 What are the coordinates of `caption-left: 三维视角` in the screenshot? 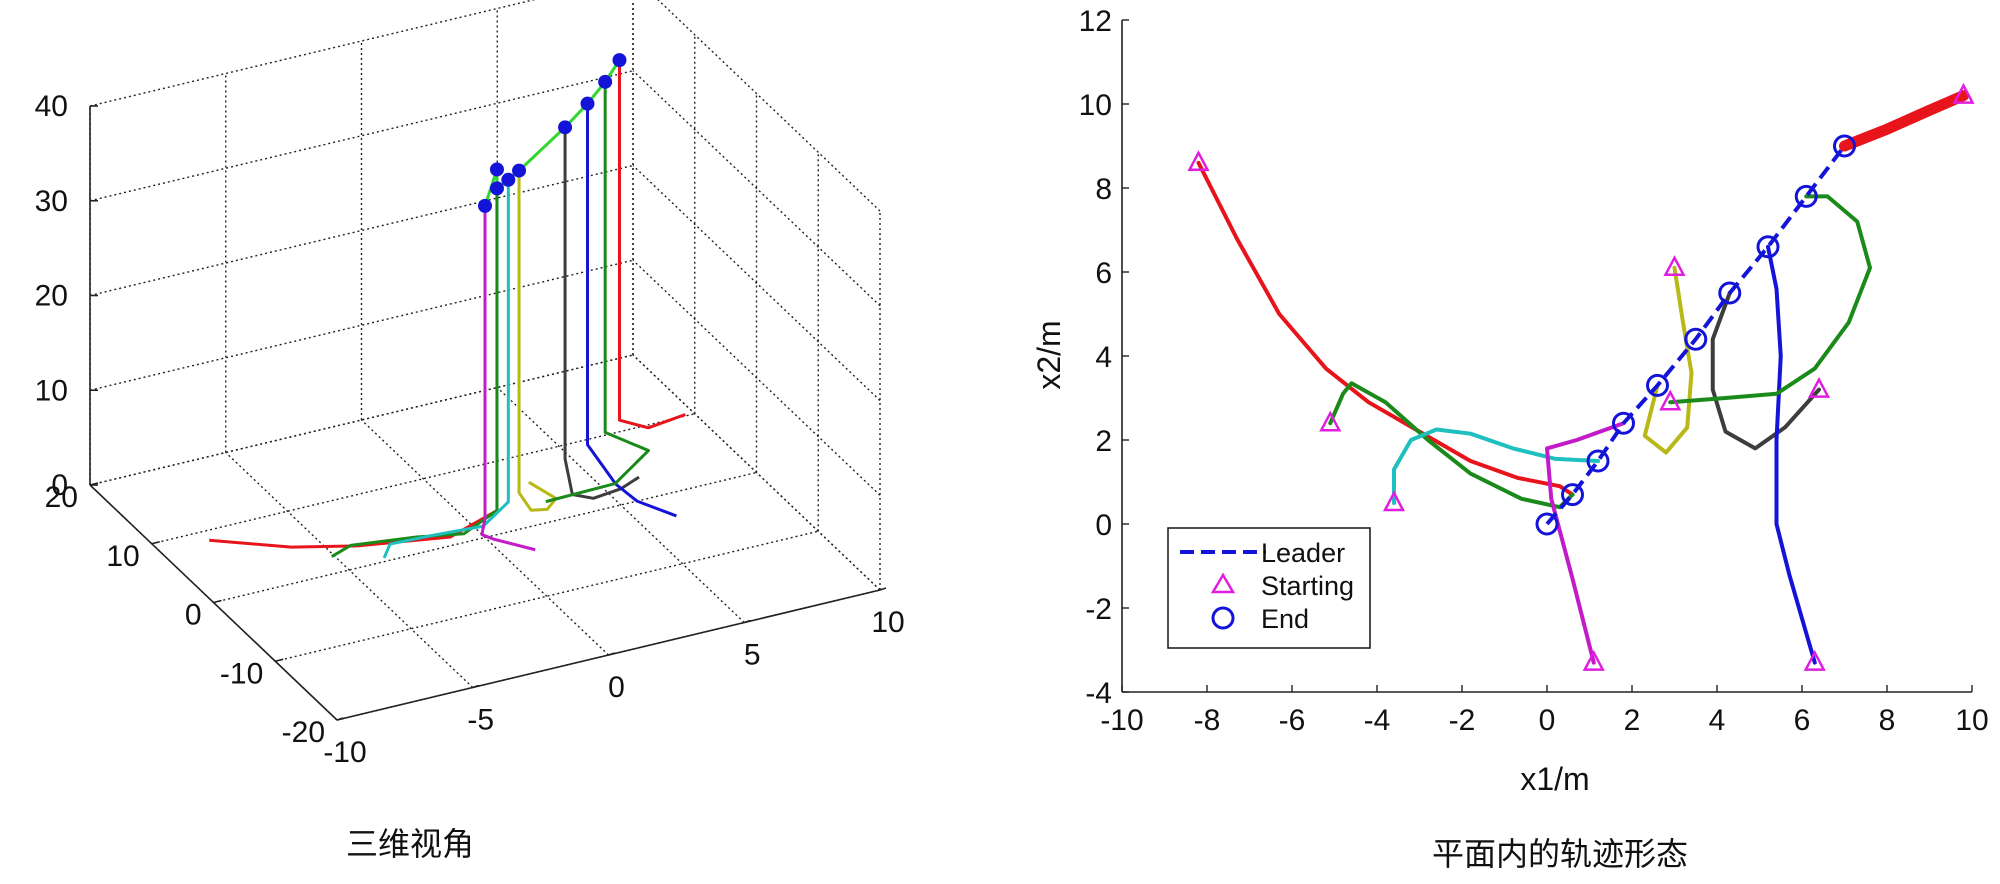 It's located at (410, 844).